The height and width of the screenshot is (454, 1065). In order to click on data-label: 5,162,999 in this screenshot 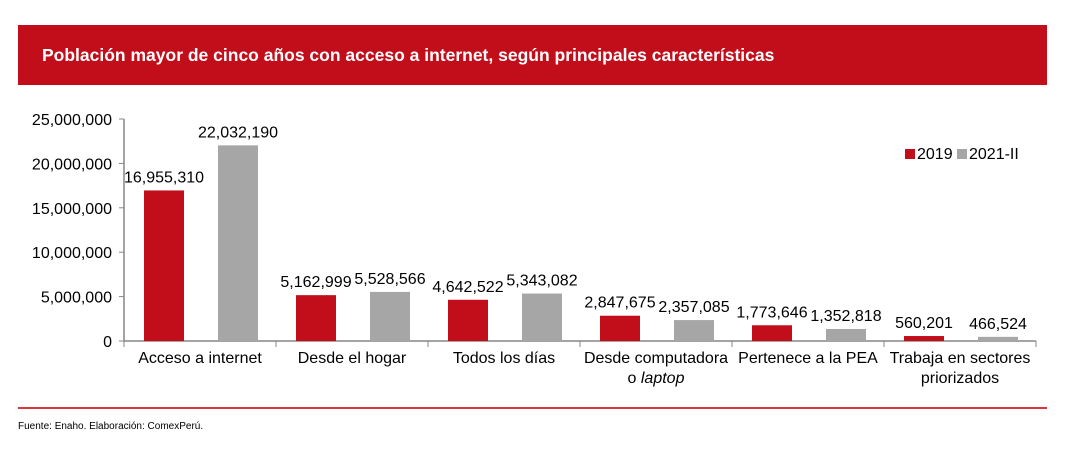, I will do `click(315, 282)`.